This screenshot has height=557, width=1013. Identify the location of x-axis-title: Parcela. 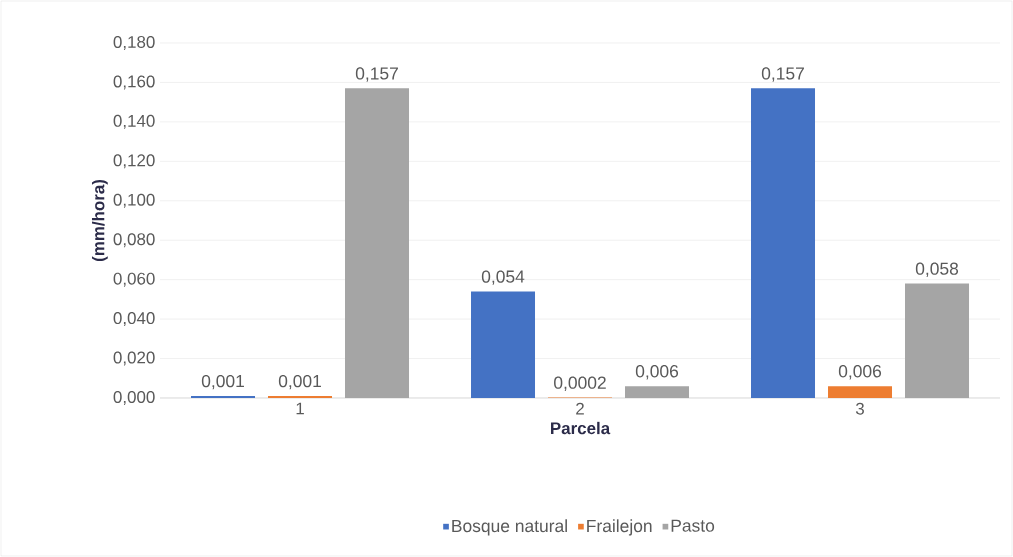
(581, 428).